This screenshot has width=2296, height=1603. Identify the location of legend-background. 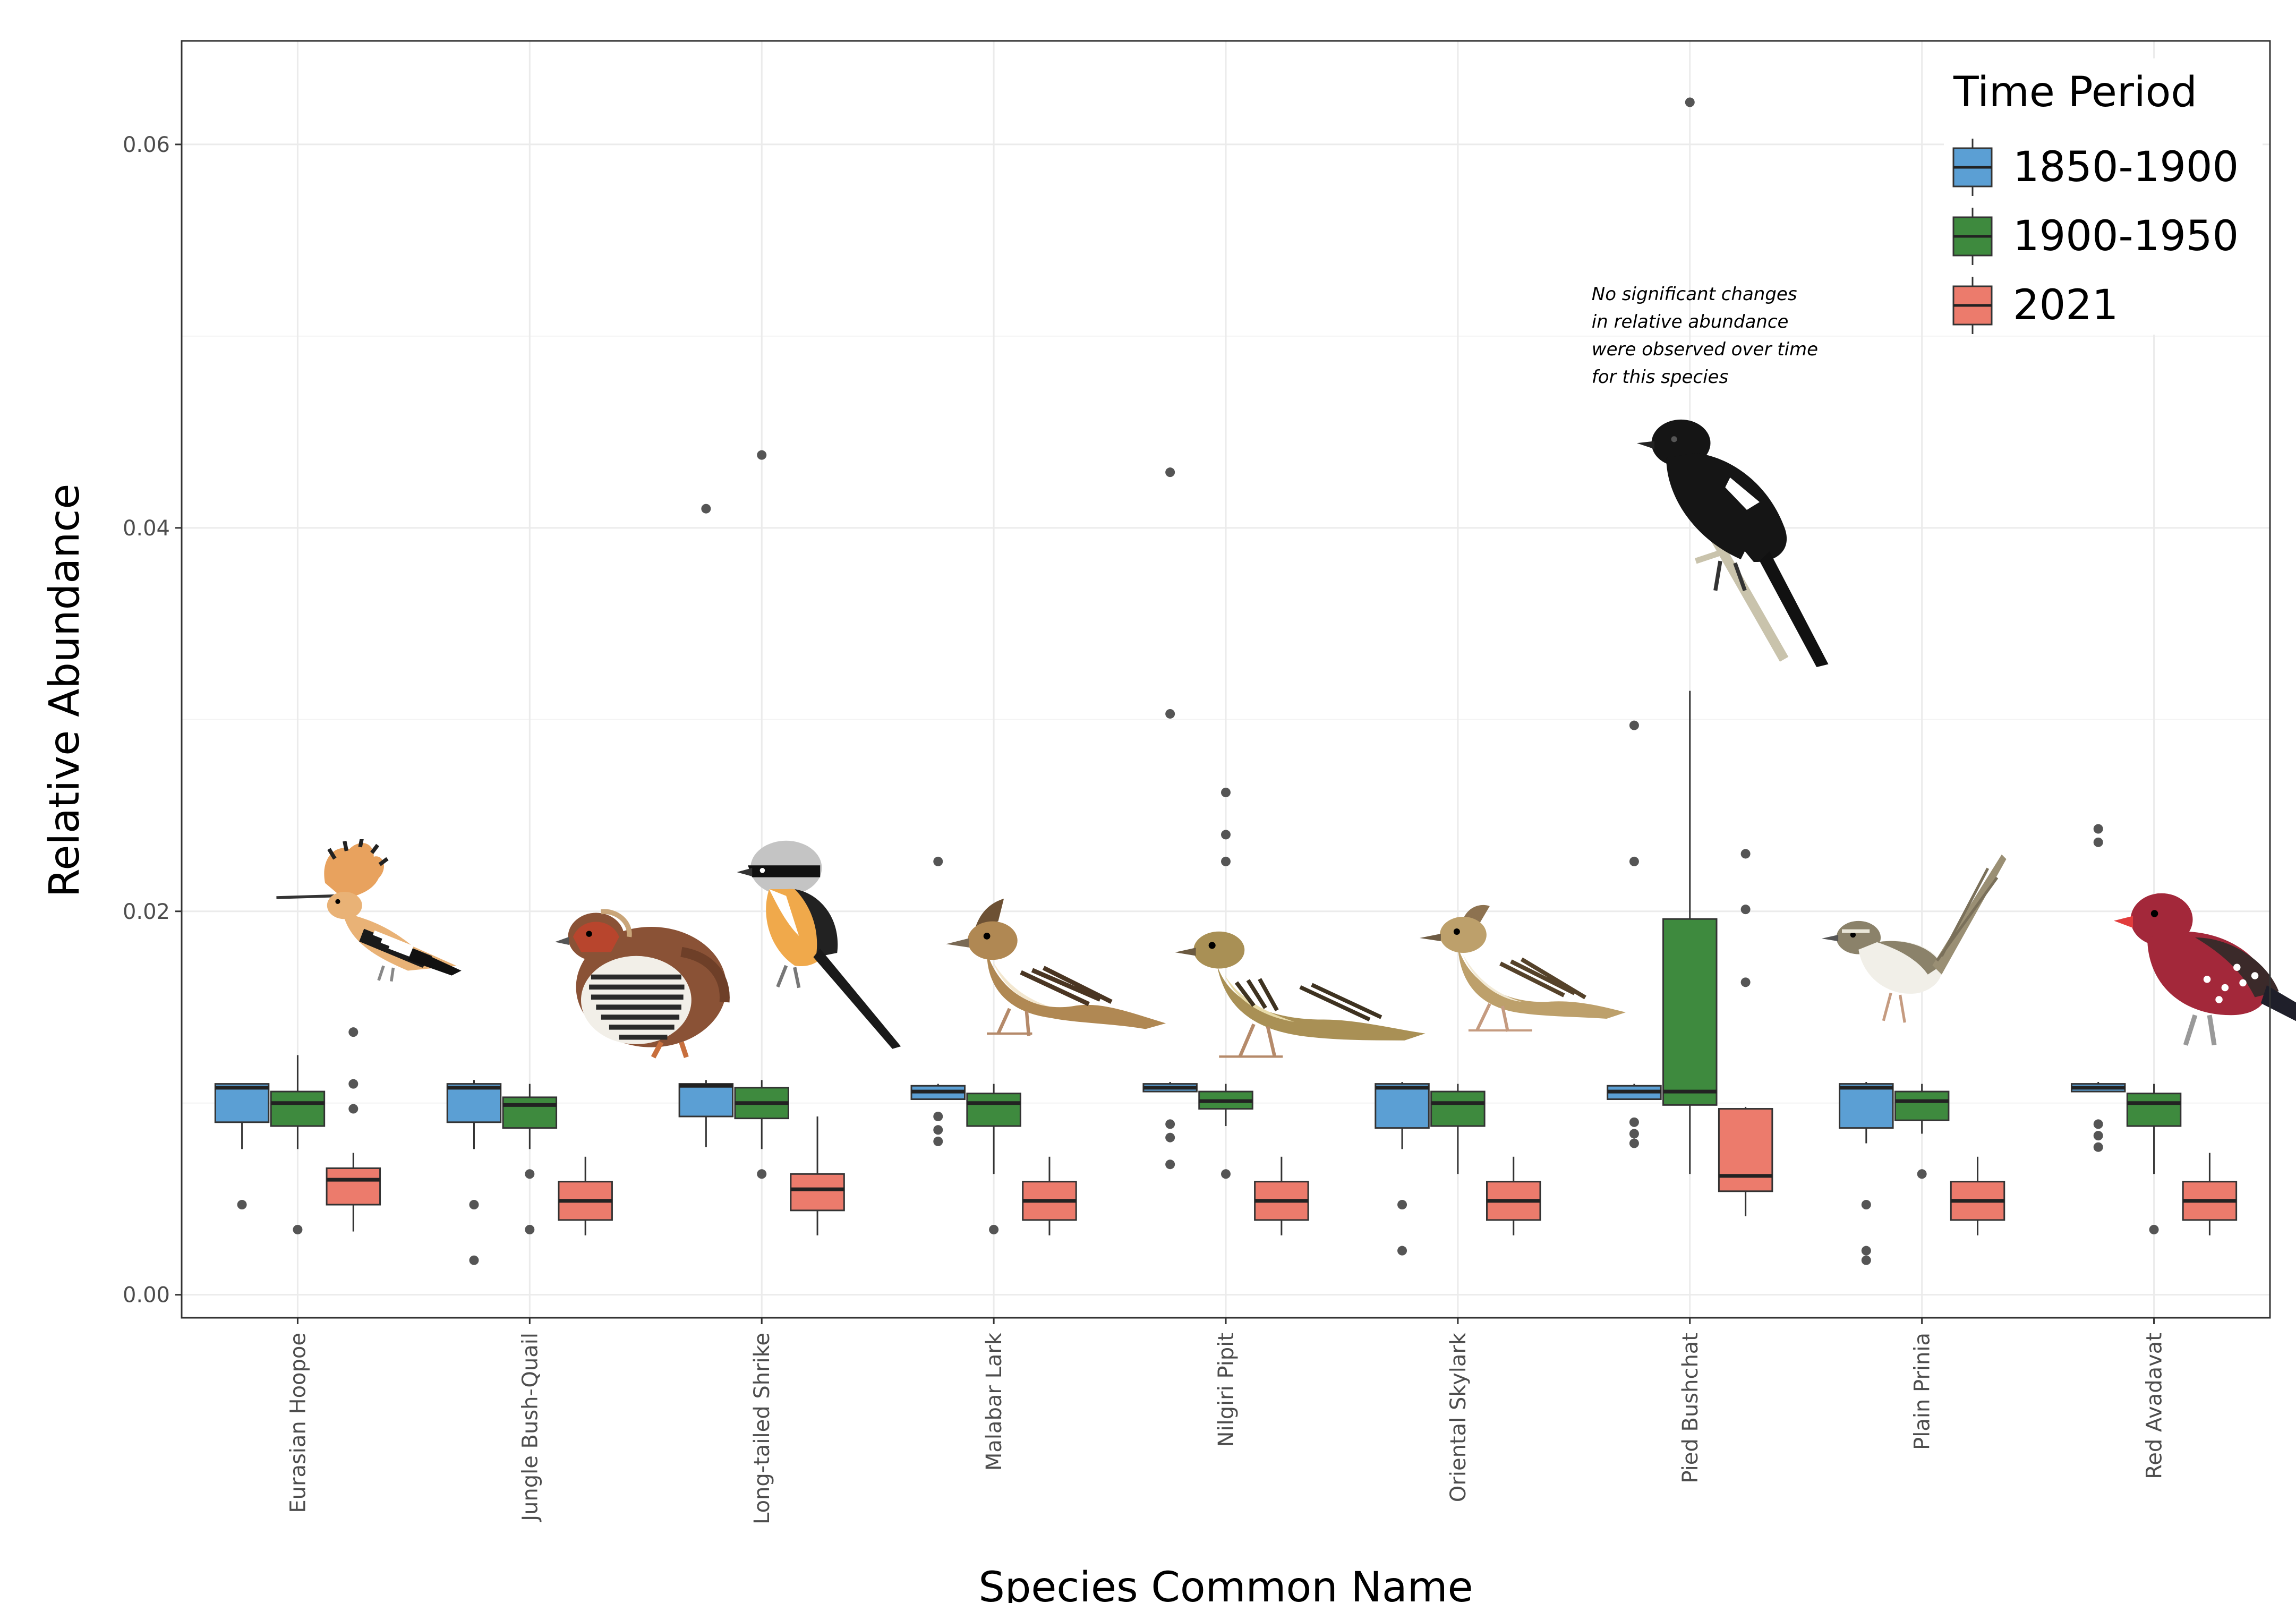
(2103, 196).